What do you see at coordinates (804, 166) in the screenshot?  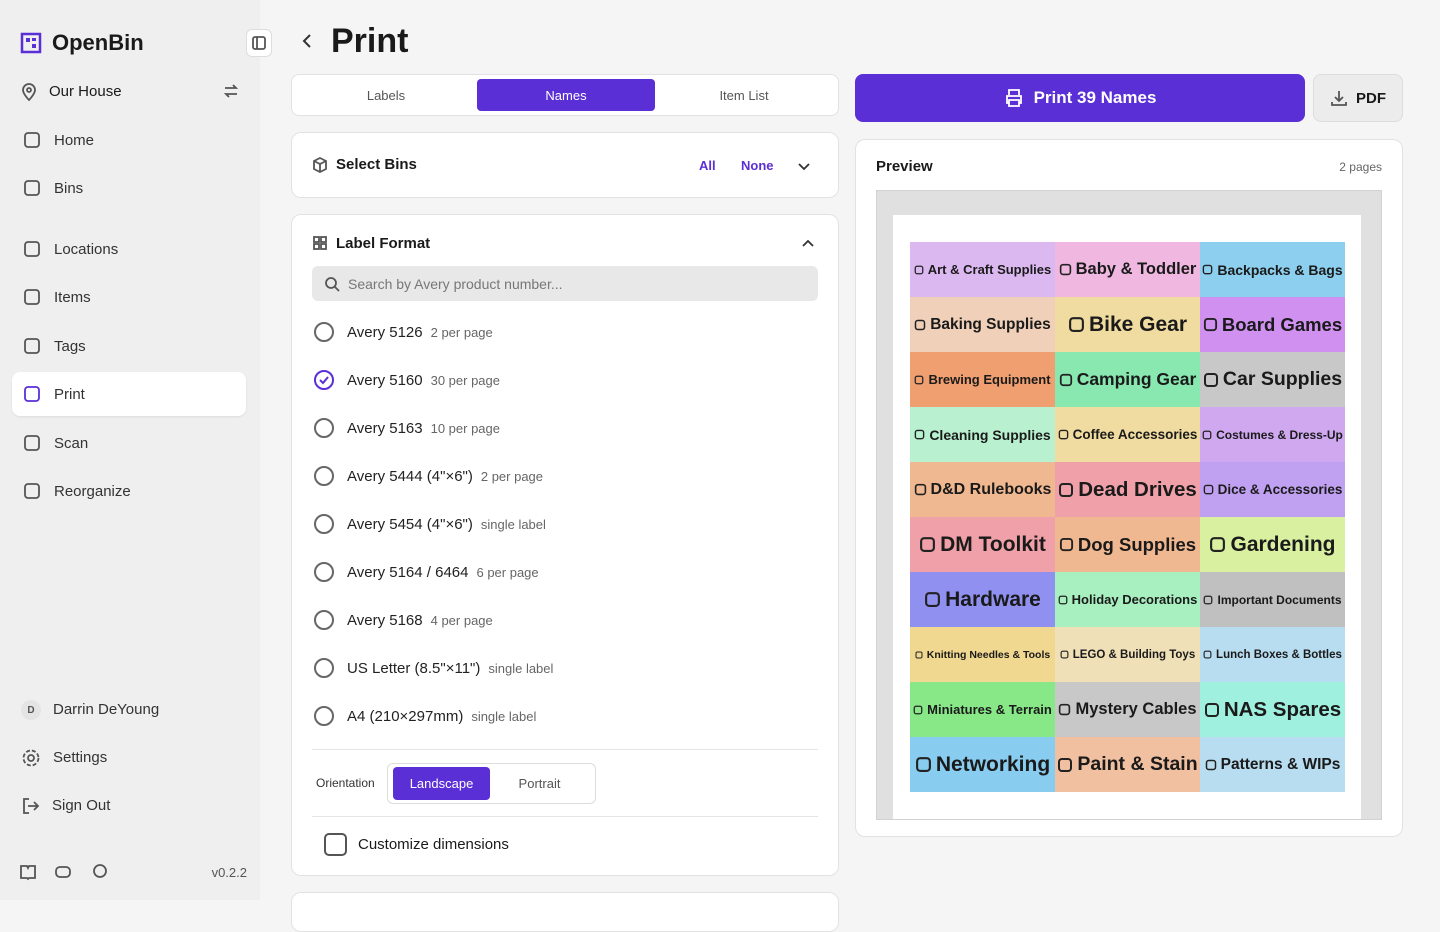 I see `expand-button` at bounding box center [804, 166].